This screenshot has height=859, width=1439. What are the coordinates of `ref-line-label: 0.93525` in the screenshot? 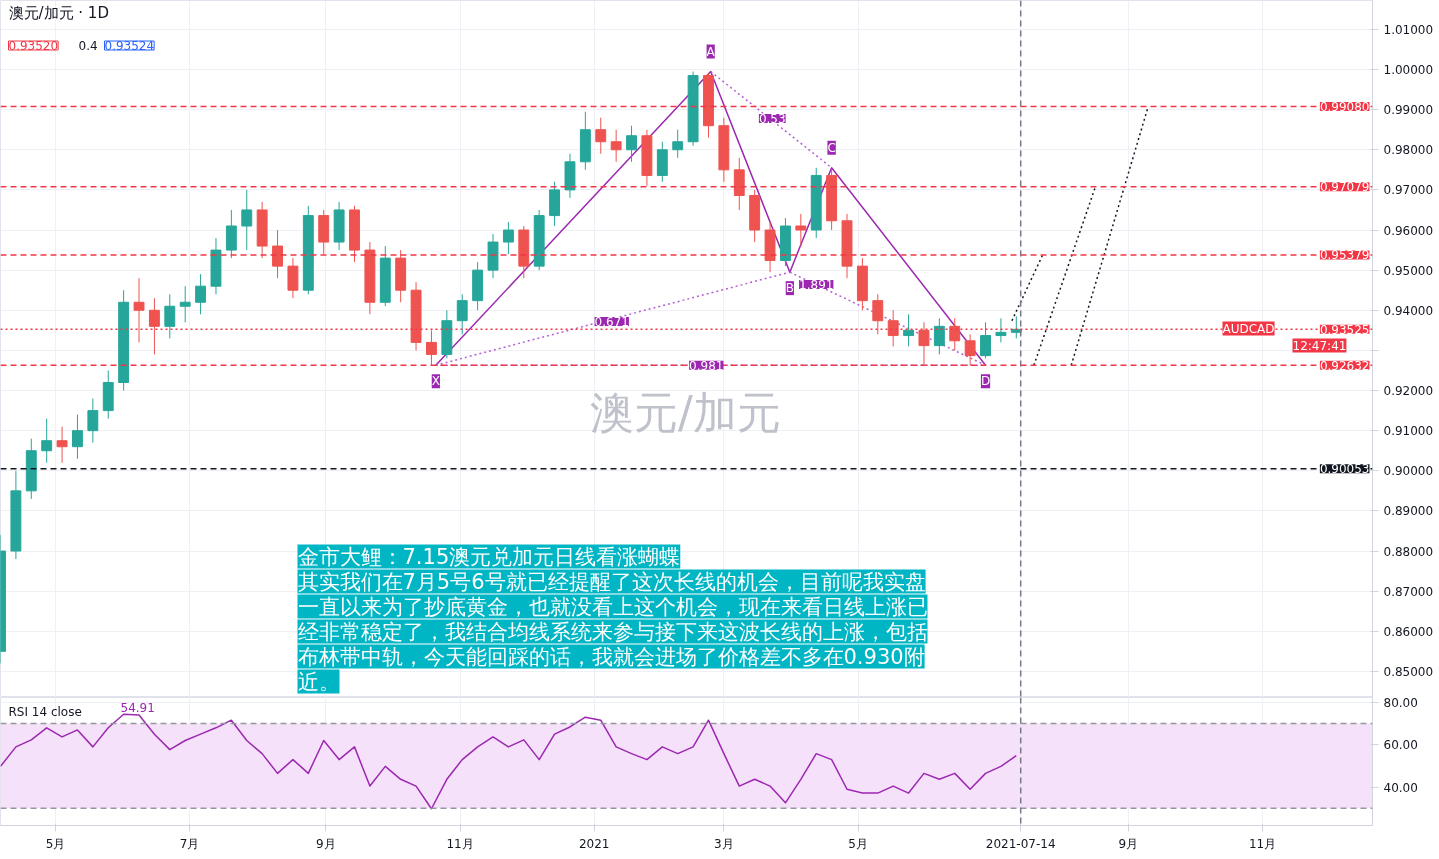 It's located at (1344, 329).